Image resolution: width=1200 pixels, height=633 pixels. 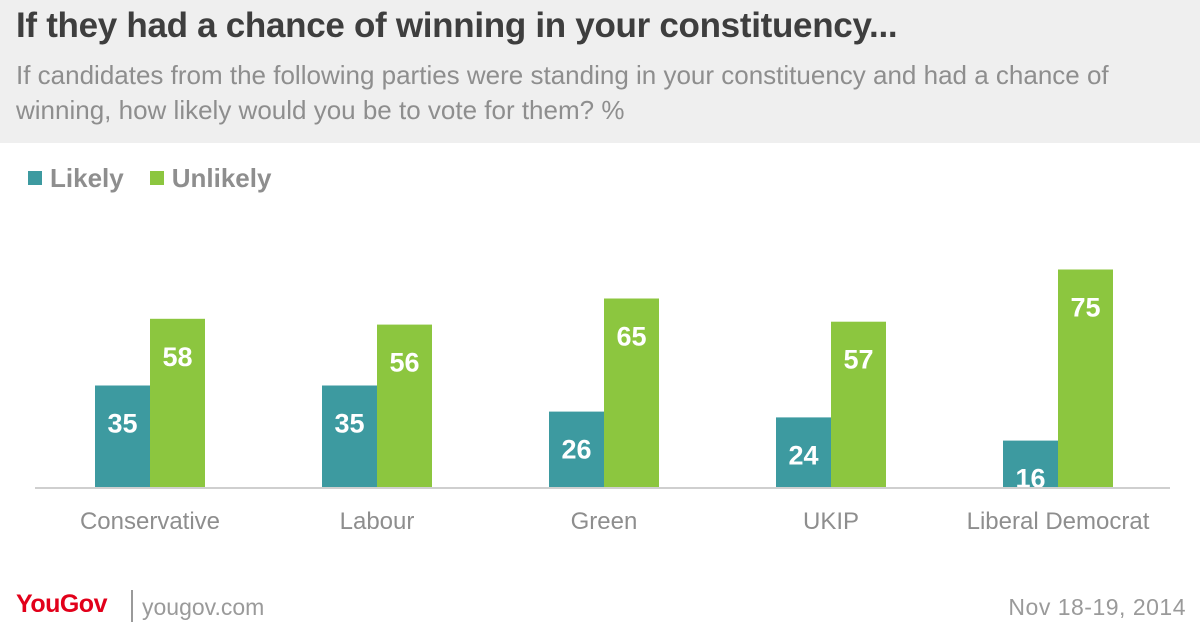 I want to click on bar-likely-labour, so click(x=349, y=436).